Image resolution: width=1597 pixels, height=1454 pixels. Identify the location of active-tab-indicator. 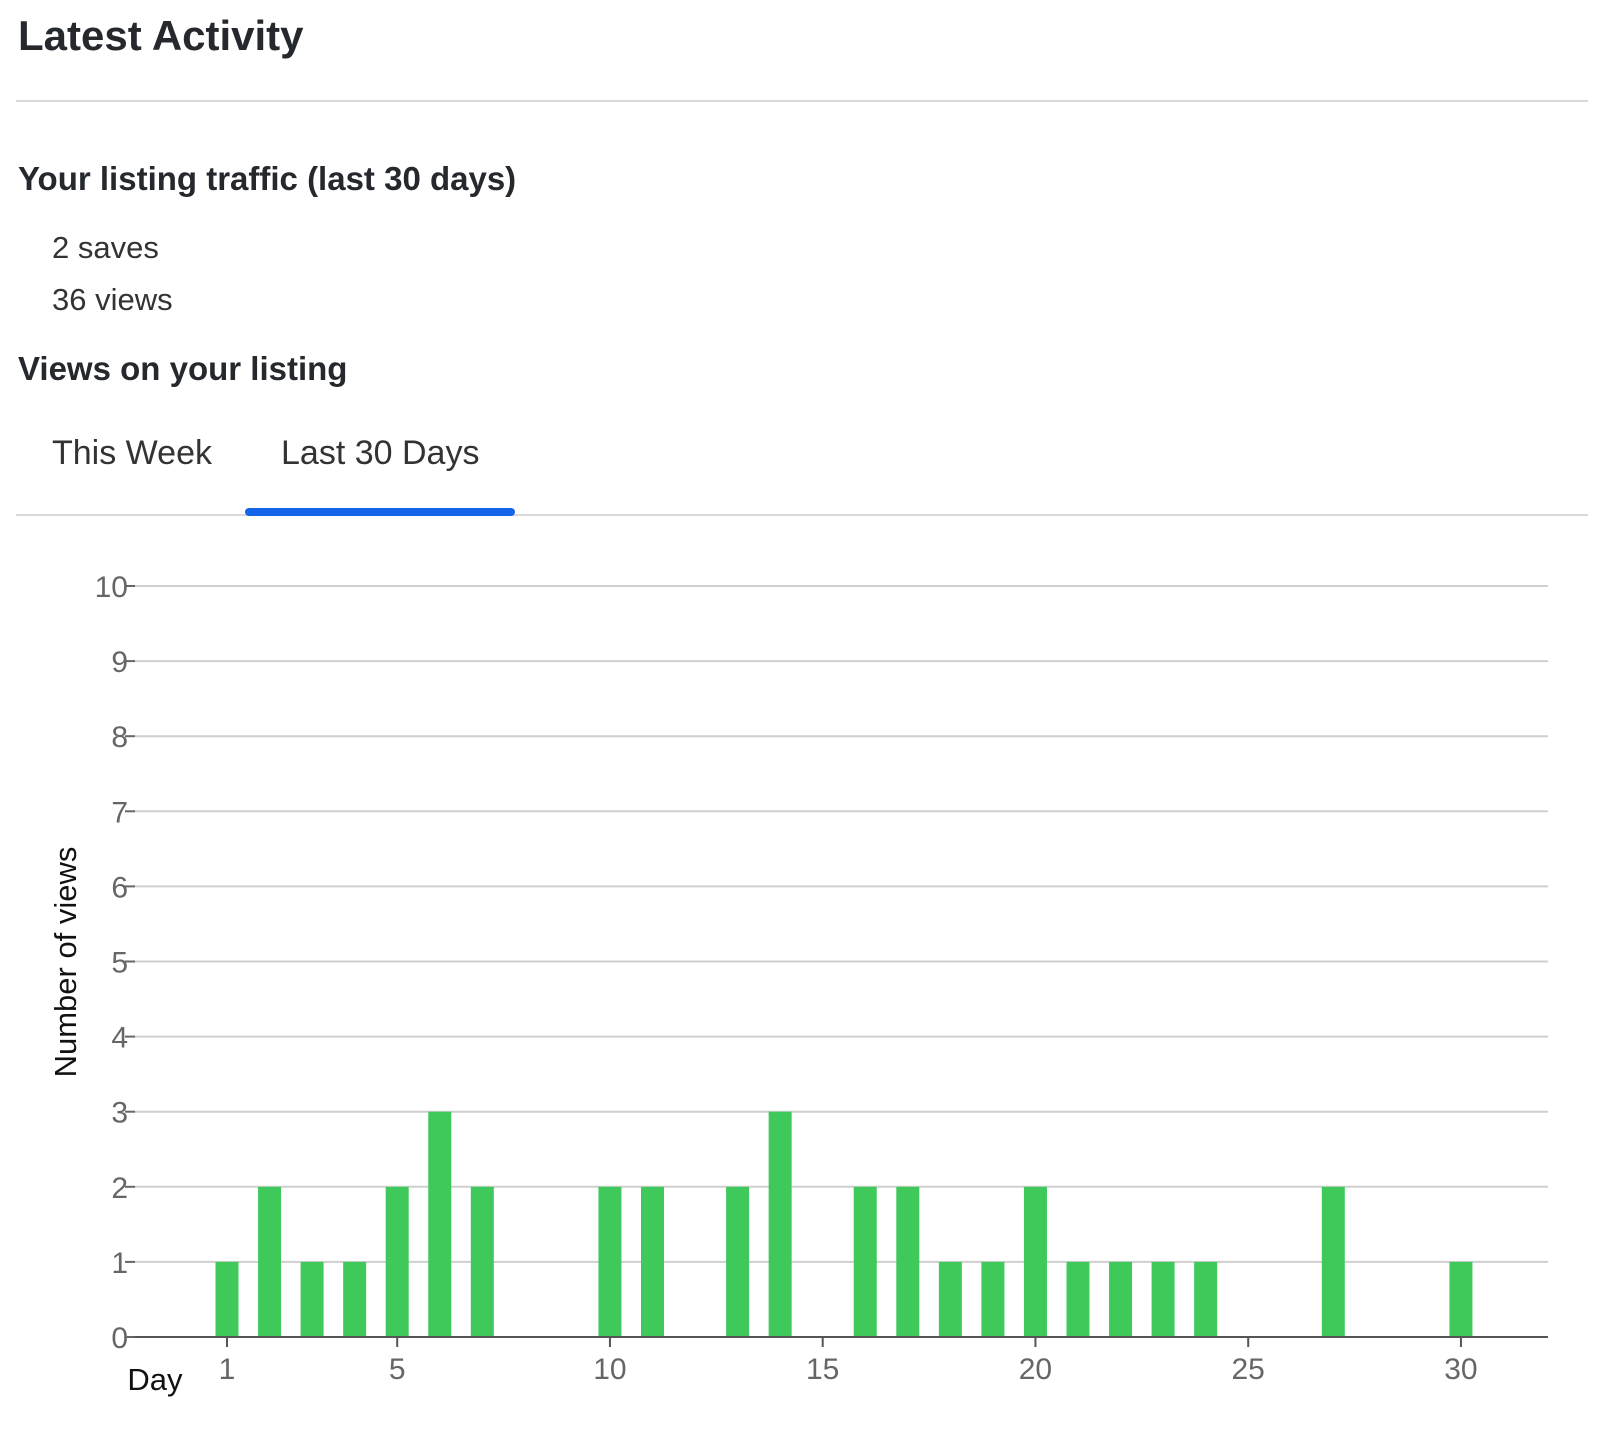
(380, 512).